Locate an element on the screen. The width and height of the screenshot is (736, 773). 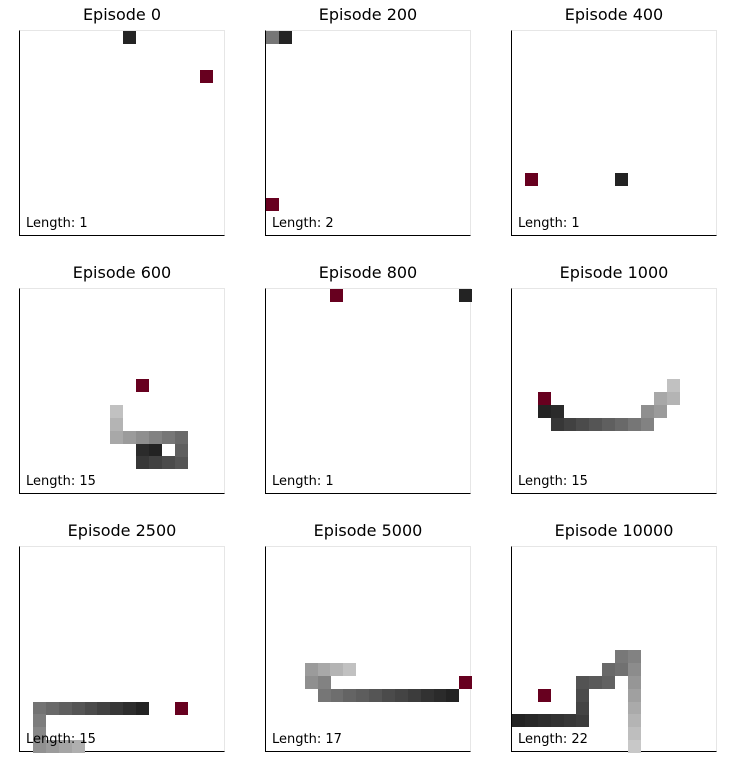
snake-length-label: Length: 17 is located at coordinates (307, 739).